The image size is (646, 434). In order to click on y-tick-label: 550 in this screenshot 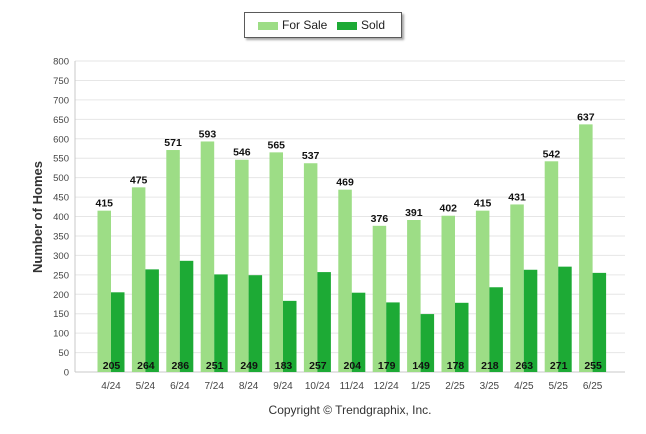, I will do `click(61, 159)`.